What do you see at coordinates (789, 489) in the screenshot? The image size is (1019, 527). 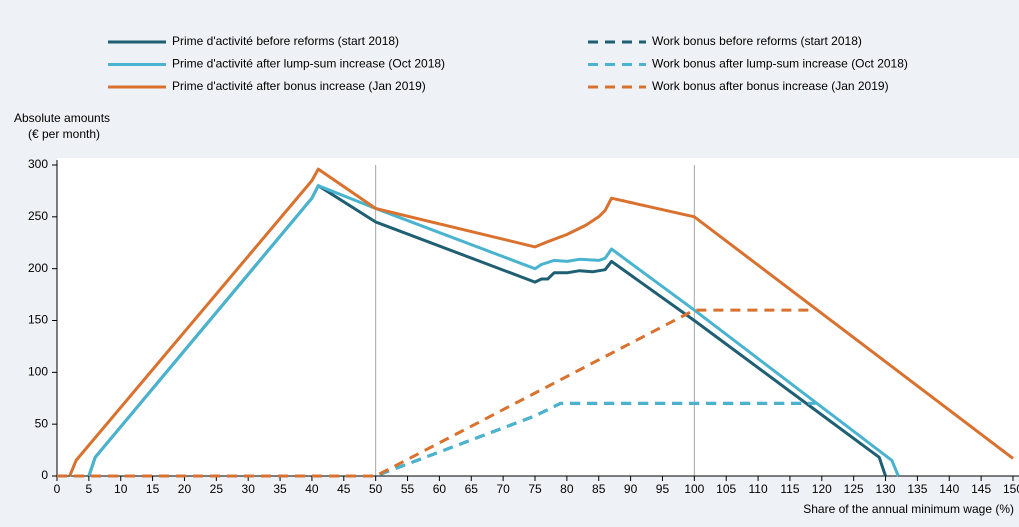 I see `x-tick-label: 115` at bounding box center [789, 489].